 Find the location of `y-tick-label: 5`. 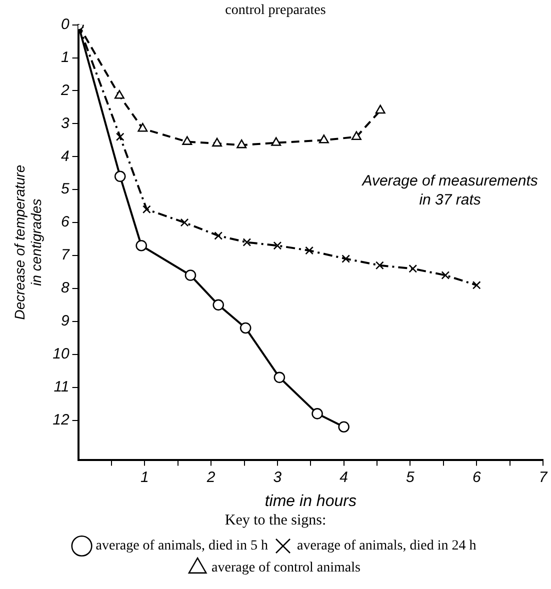

y-tick-label: 5 is located at coordinates (65, 189).